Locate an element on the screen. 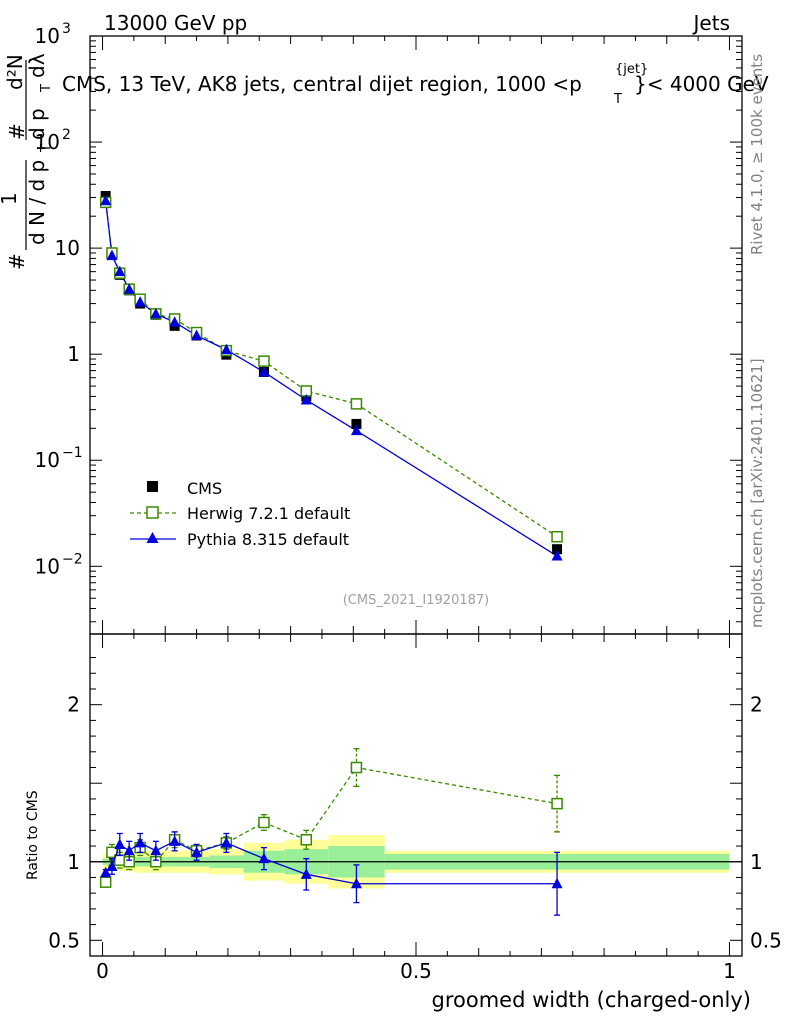  ylabel-dpT: d p is located at coordinates (37, 124).